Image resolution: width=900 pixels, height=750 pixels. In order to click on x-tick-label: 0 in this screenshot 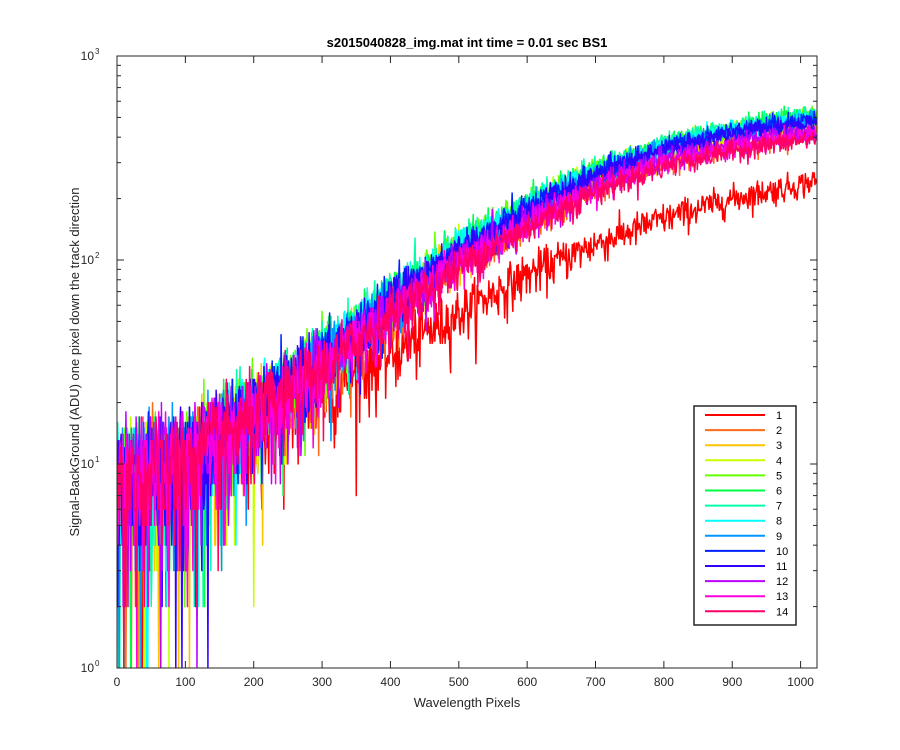, I will do `click(117, 682)`.